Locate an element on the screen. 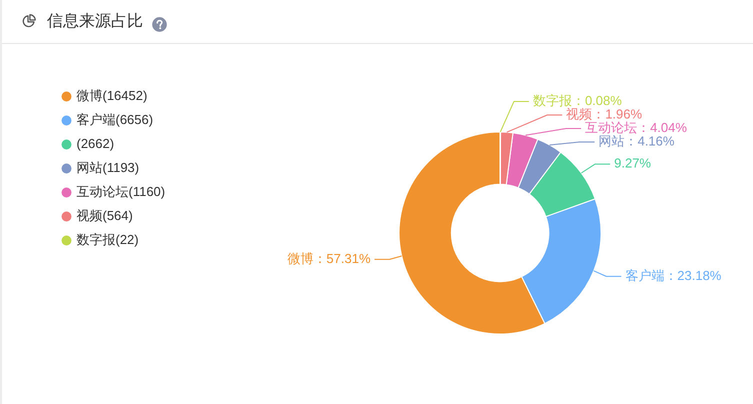  legend-label: 视频(564) is located at coordinates (104, 216).